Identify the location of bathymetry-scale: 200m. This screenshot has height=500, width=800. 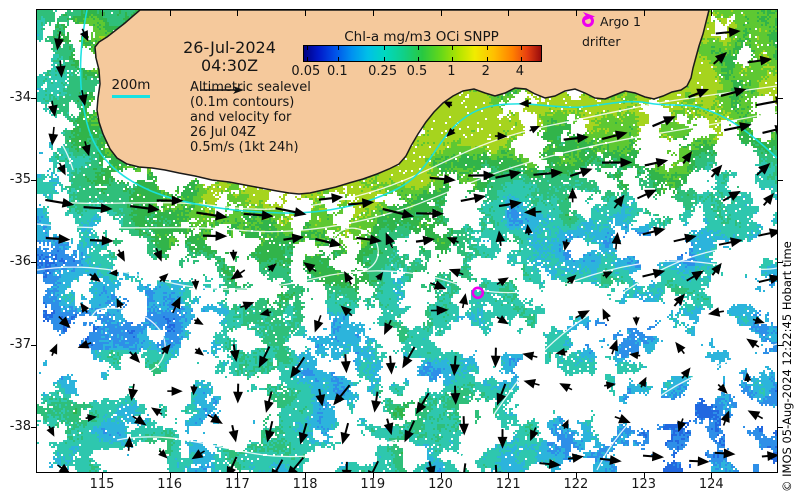
(131, 87).